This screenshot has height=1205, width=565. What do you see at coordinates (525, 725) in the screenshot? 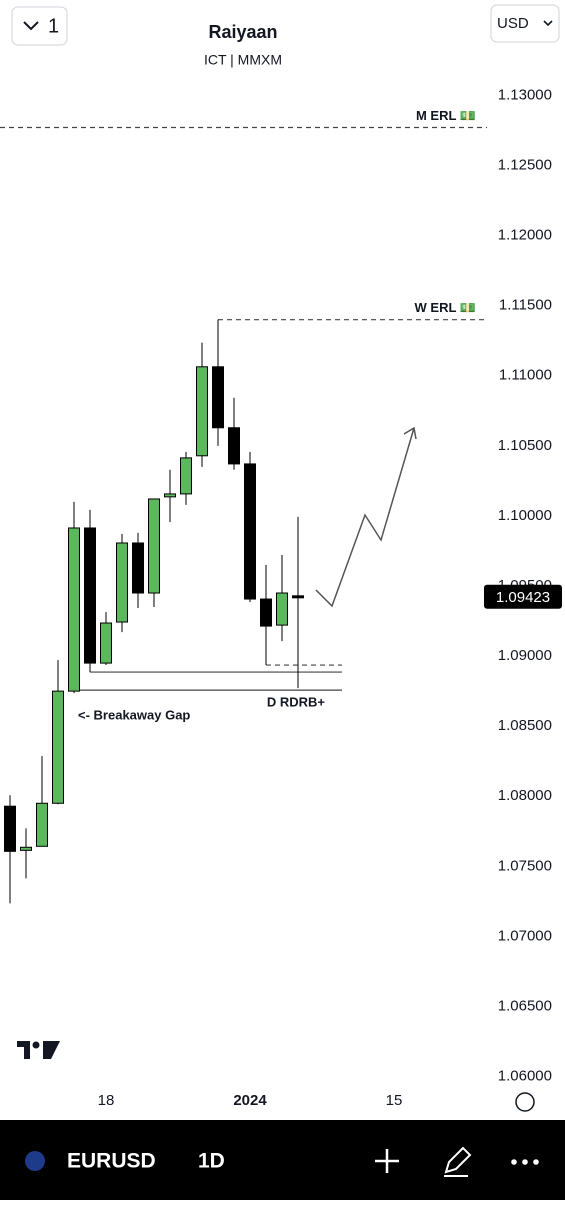
I see `y-tick-label: 1.08500` at bounding box center [525, 725].